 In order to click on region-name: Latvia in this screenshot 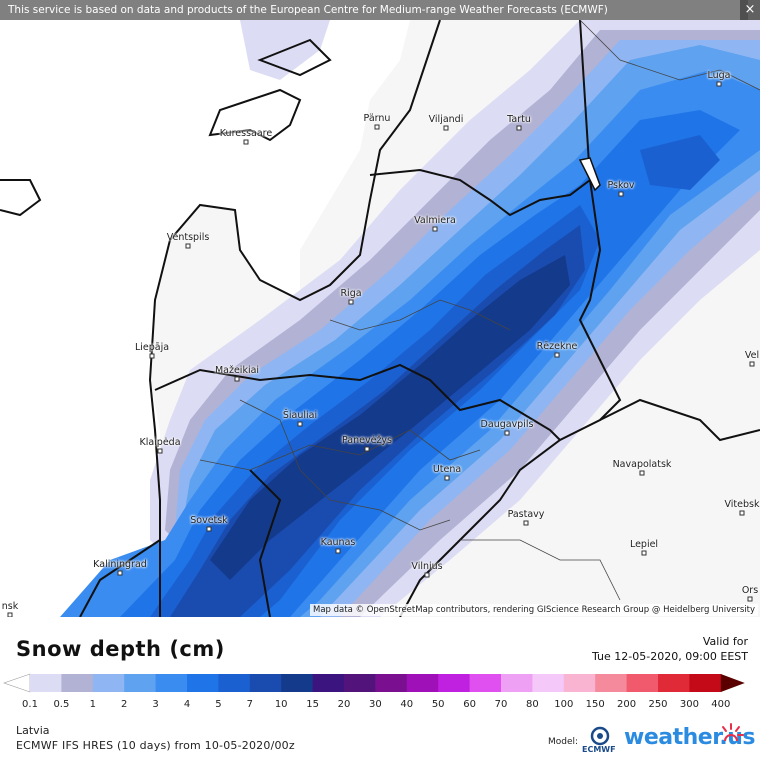, I will do `click(33, 730)`.